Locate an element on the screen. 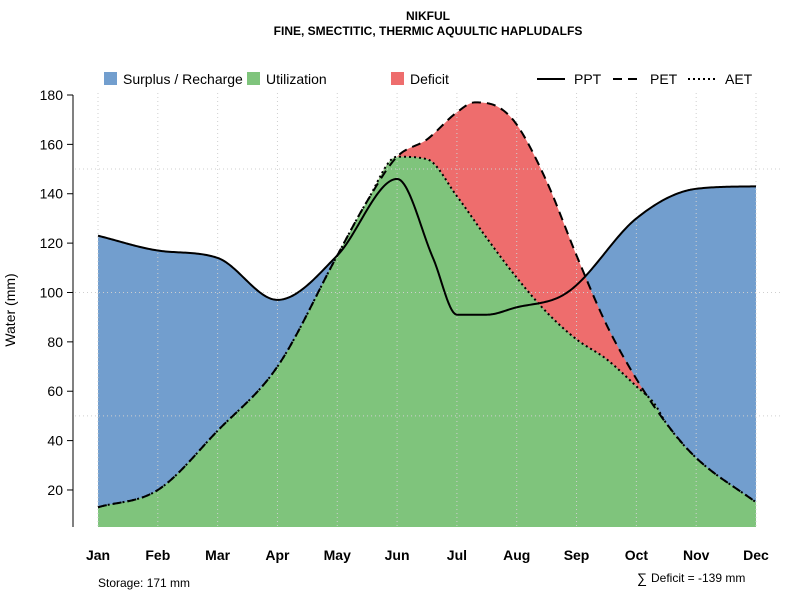 This screenshot has width=800, height=600. legend-label-aet: AET is located at coordinates (739, 79).